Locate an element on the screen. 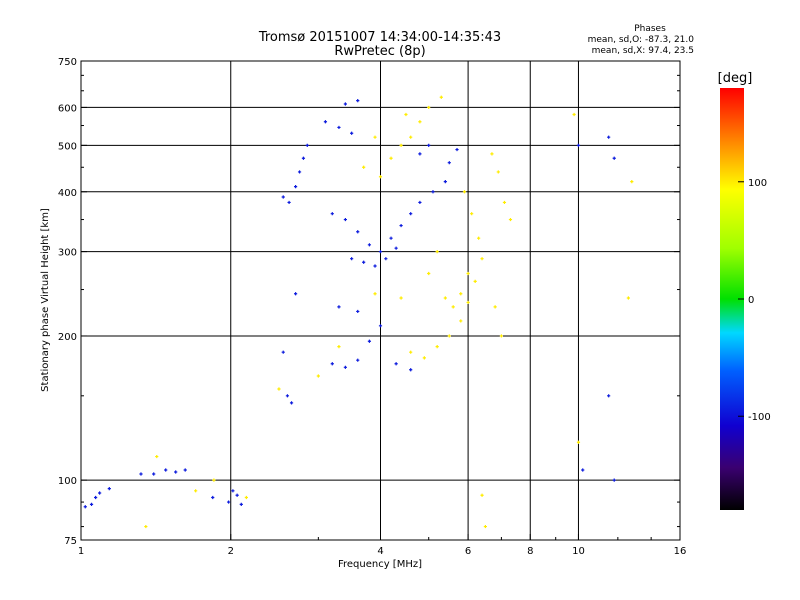 This screenshot has height=600, width=800. x-axis-ticks: 1 2 4 6 8 10 16 is located at coordinates (382, 545).